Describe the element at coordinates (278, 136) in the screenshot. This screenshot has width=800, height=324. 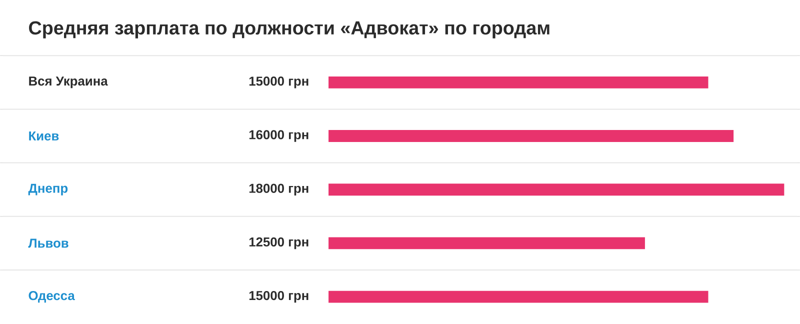
I see `data-label: 16000 грн` at that location.